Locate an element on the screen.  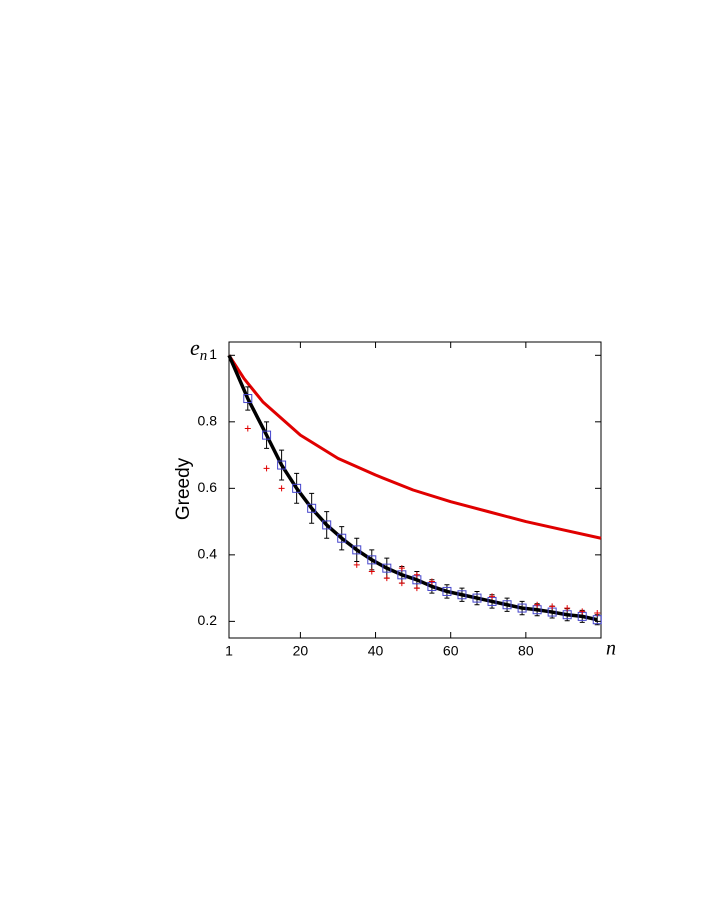
y-symbol: en is located at coordinates (198, 349).